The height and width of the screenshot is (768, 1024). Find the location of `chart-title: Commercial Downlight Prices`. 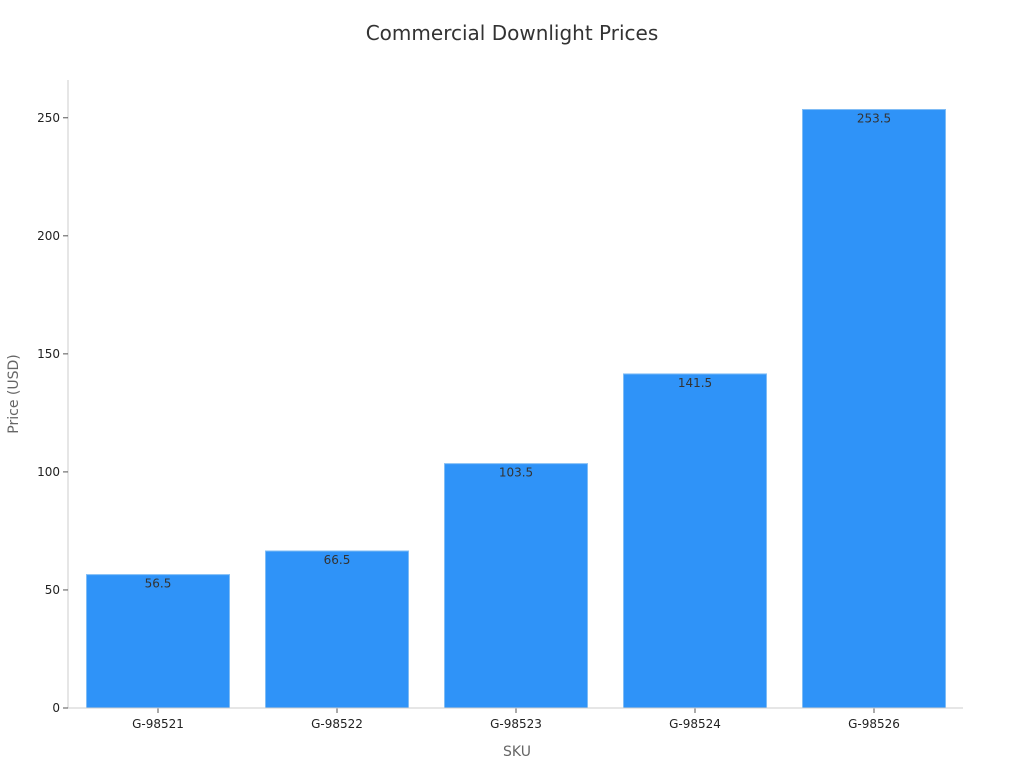

chart-title: Commercial Downlight Prices is located at coordinates (512, 33).